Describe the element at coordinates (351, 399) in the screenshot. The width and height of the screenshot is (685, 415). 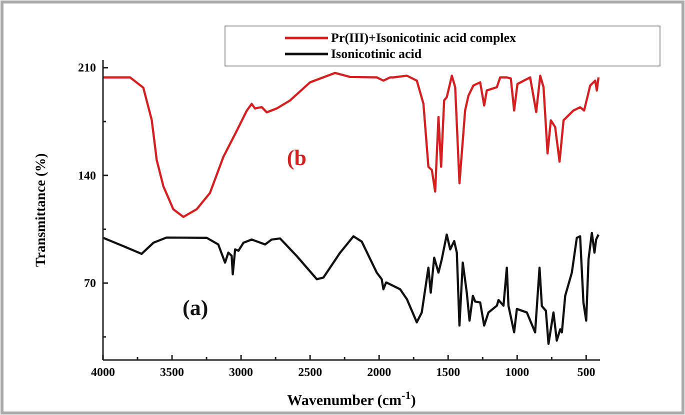
I see `x-axis-title: Wavenumber (cm$^{-1}$)` at that location.